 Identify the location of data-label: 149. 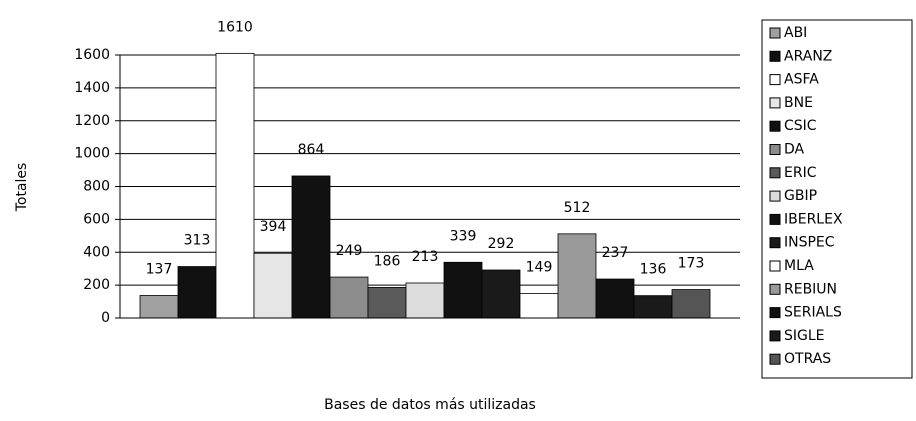
(539, 268).